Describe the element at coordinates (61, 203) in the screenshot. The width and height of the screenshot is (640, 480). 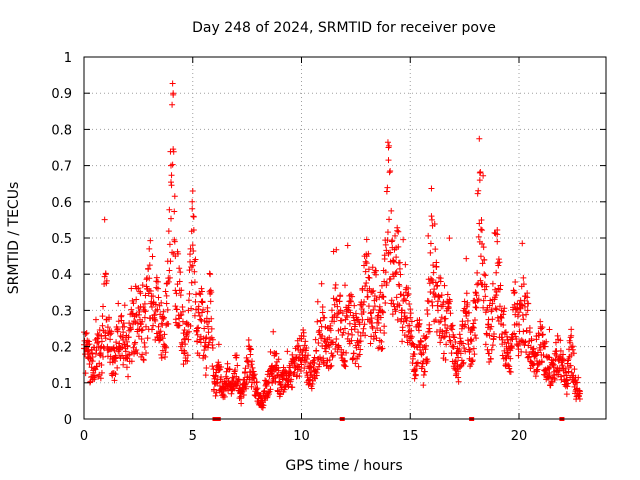
I see `y-tick-label: 0.6` at that location.